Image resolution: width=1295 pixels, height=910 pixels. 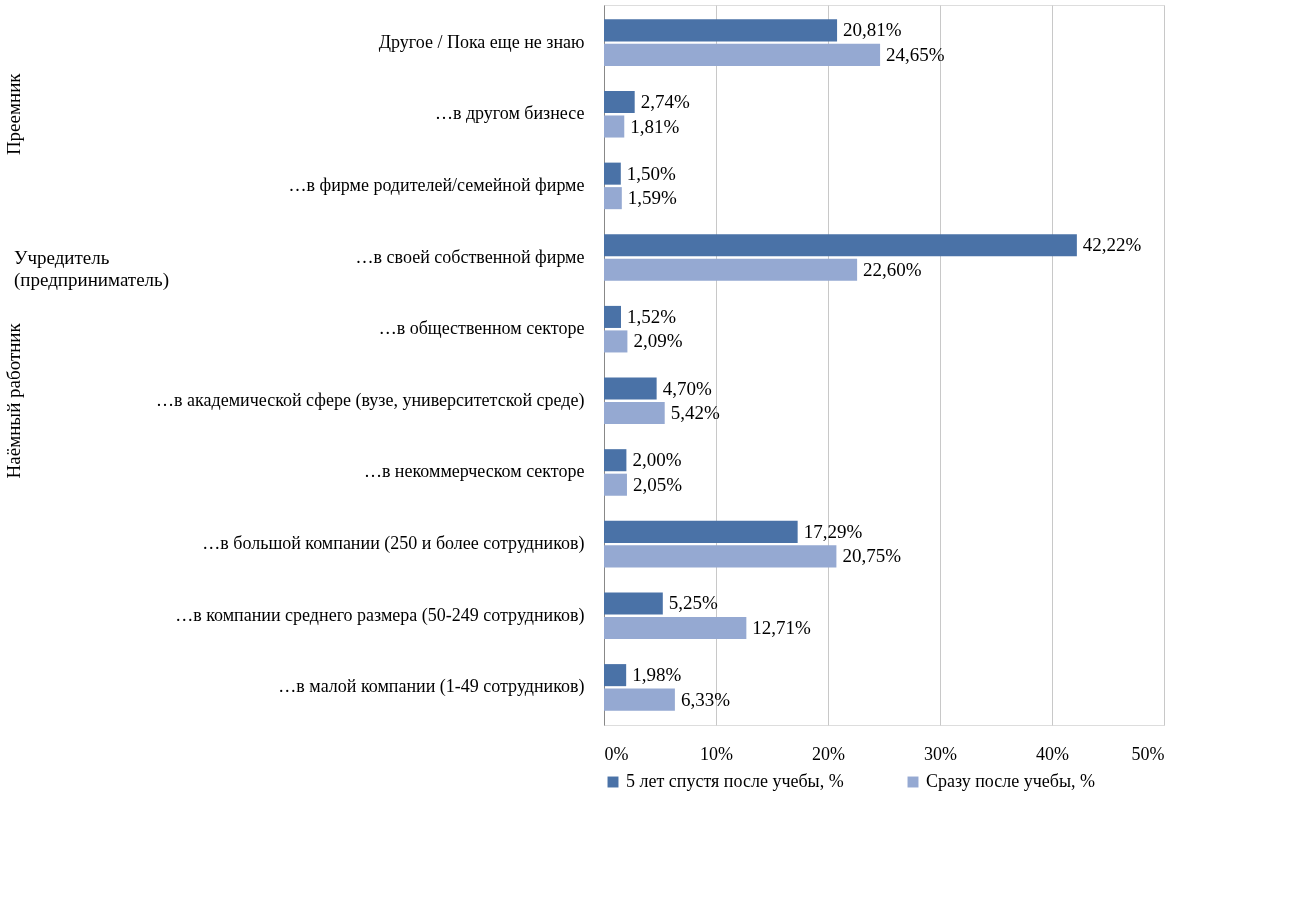 What do you see at coordinates (705, 699) in the screenshot?
I see `data-label: 6,33%` at bounding box center [705, 699].